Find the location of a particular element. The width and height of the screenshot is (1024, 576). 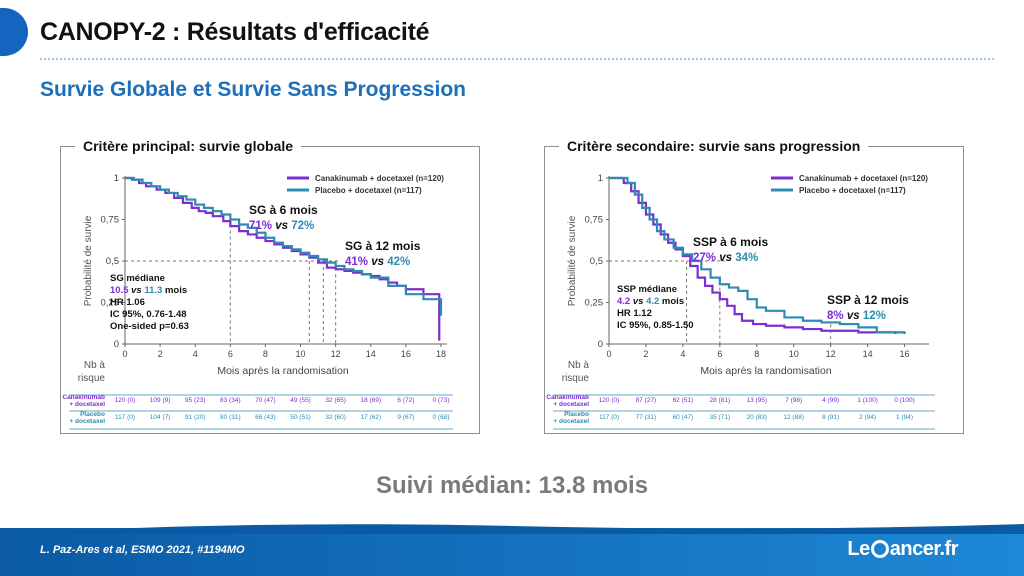

risk-cell: 32 (60) is located at coordinates (335, 417).